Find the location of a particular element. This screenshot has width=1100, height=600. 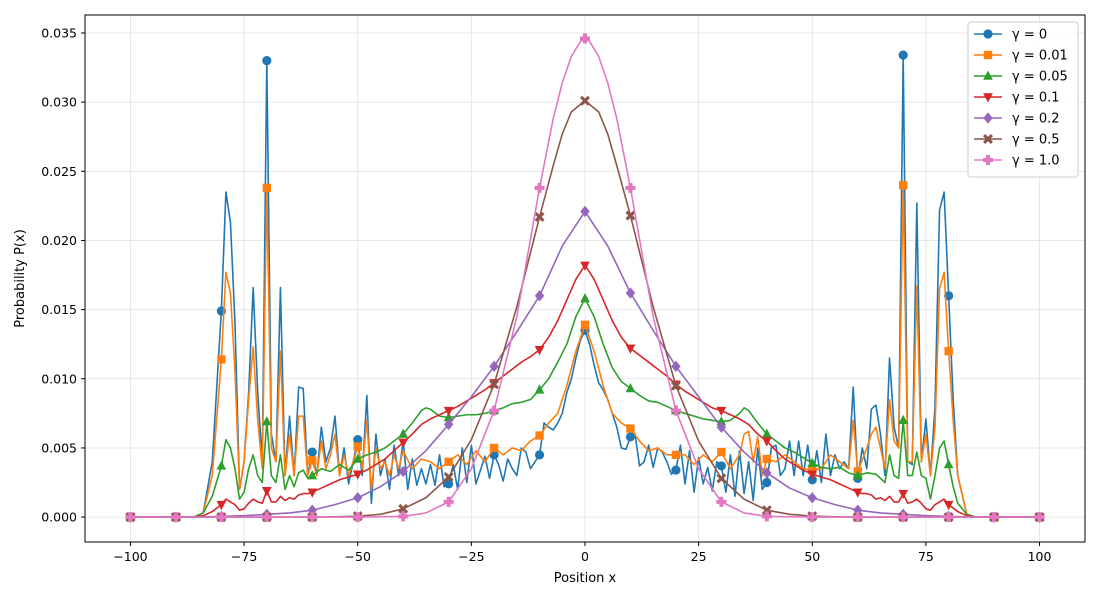

x-tick-label: 25 is located at coordinates (699, 556).